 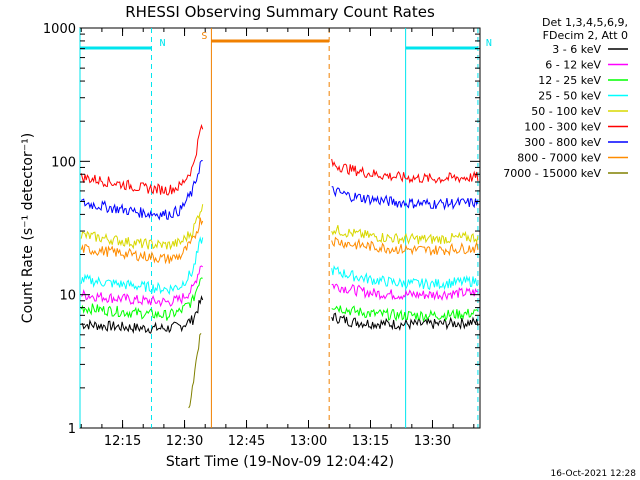 What do you see at coordinates (28, 228) in the screenshot?
I see `y-axis-label: Count Rate (s⁻¹ detector⁻¹)` at bounding box center [28, 228].